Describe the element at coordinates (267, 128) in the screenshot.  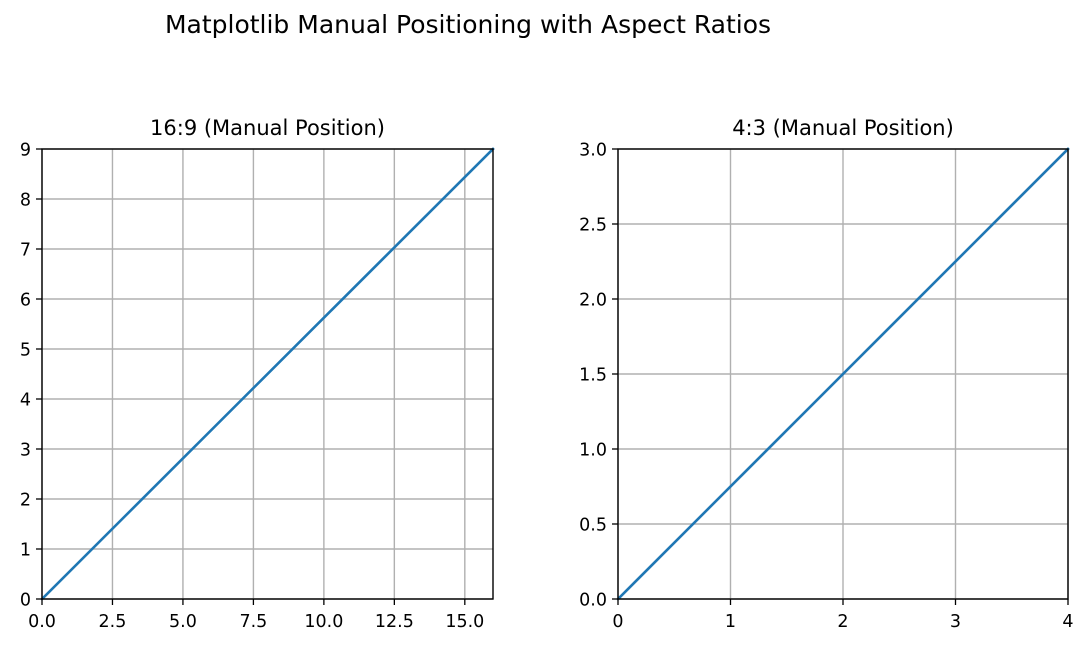
I see `axes-1-title: 16:9 (Manual Position)` at that location.